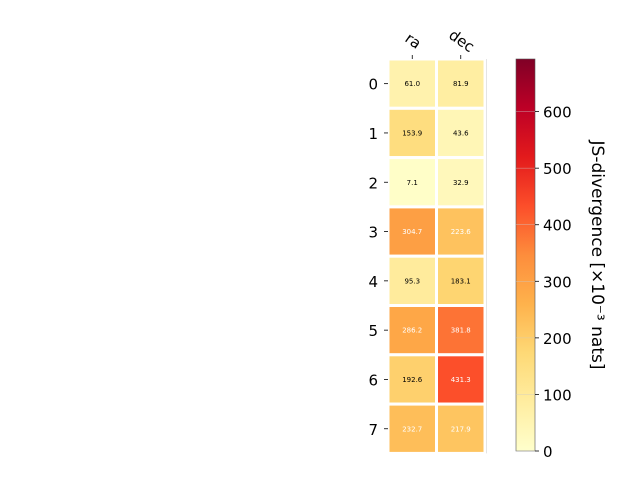 This screenshot has width=640, height=485. I want to click on cell-value-label: 232.7, so click(412, 429).